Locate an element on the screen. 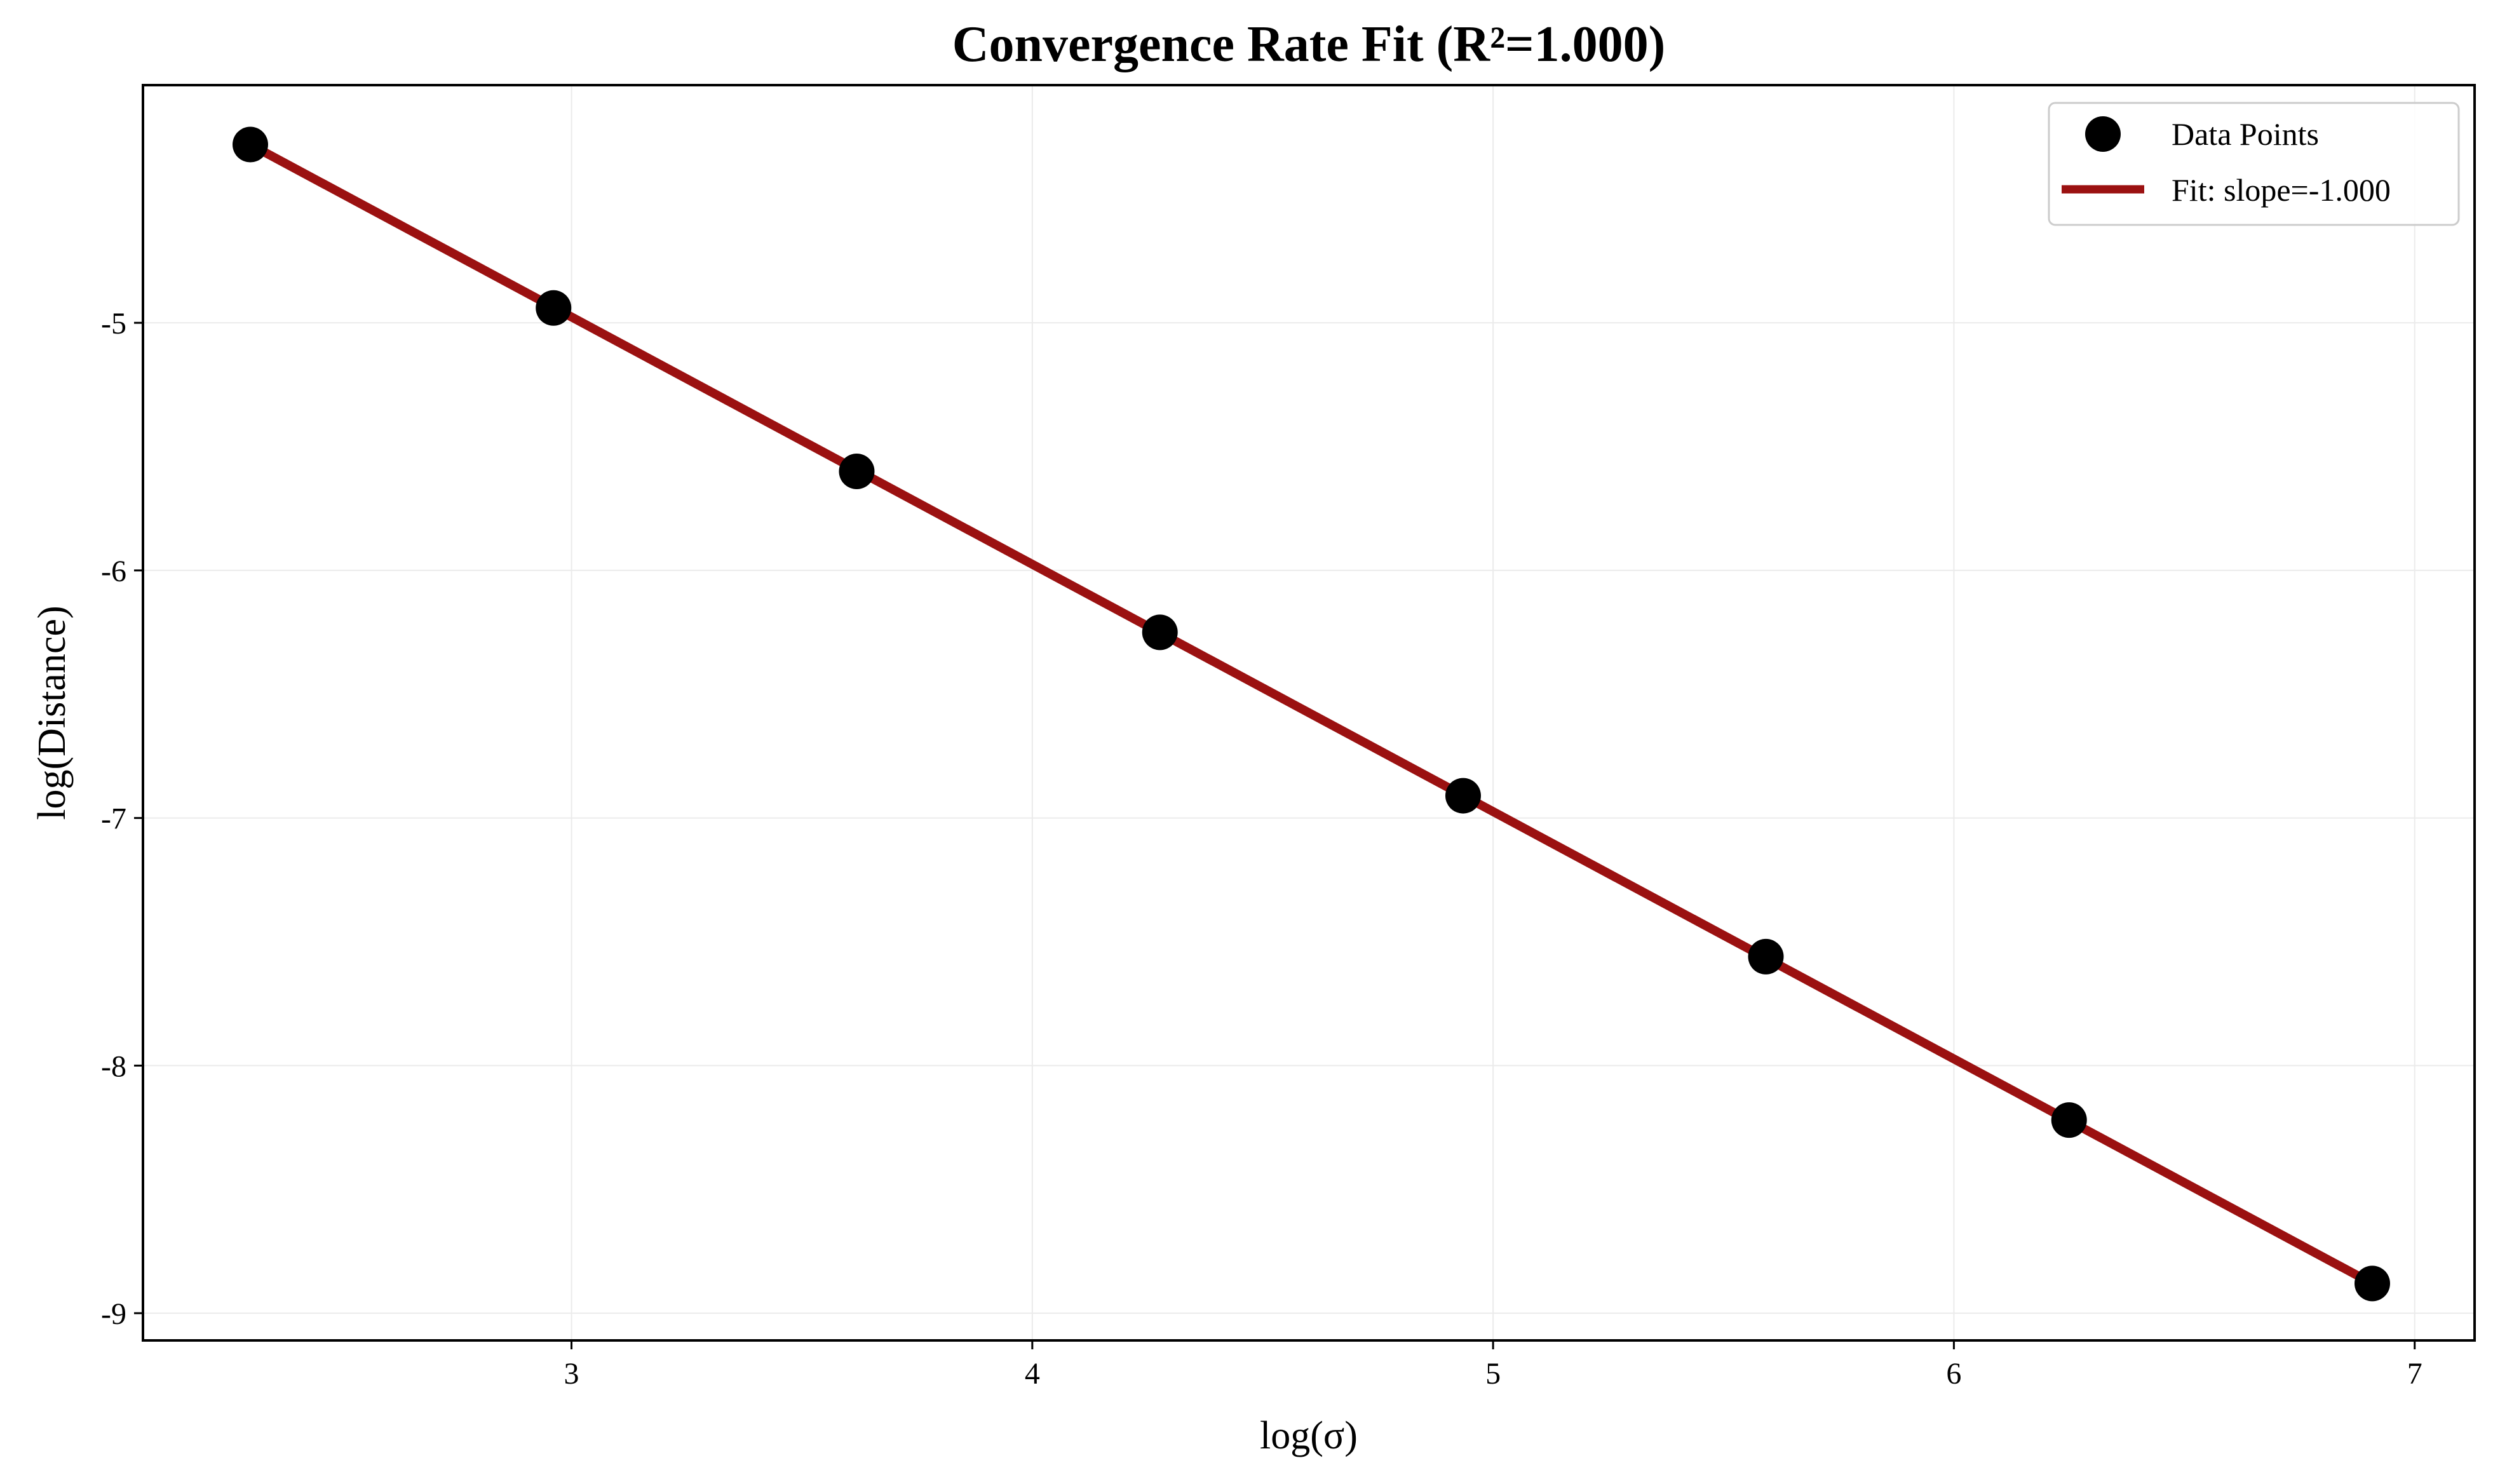  y-tick-label: -5 is located at coordinates (113, 324).